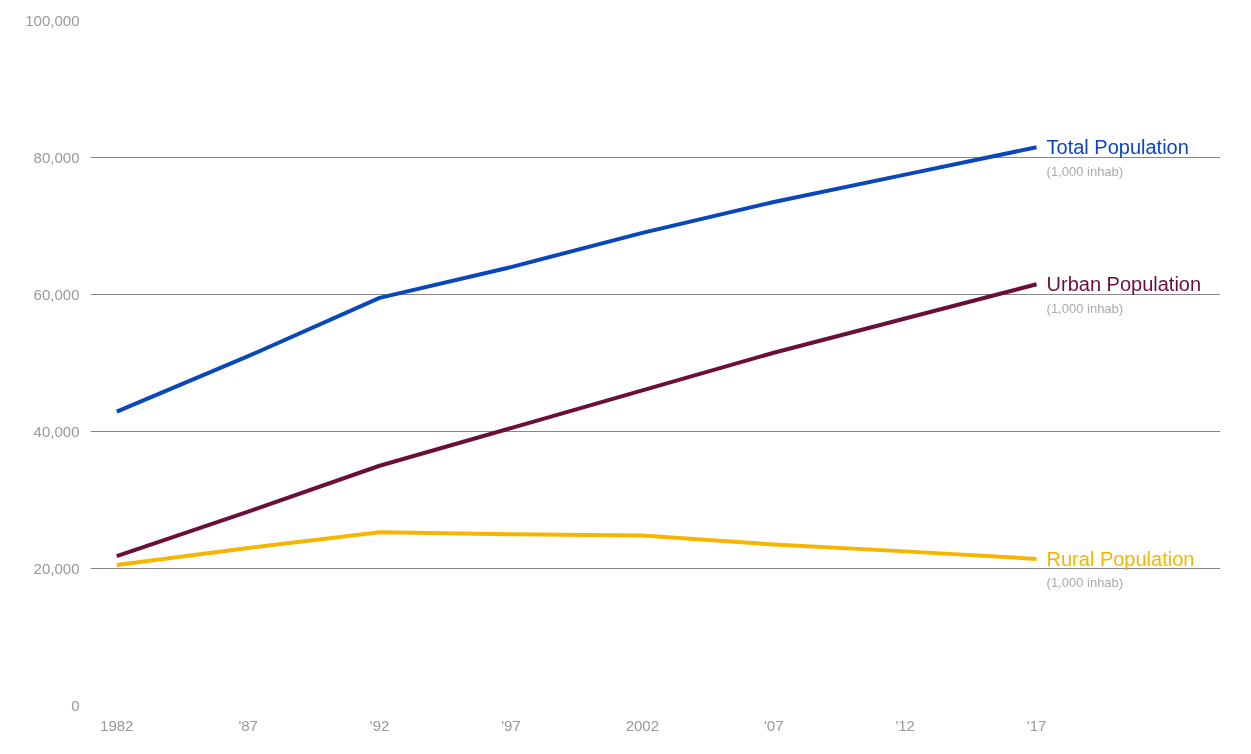 This screenshot has height=754, width=1251. What do you see at coordinates (56, 431) in the screenshot?
I see `y-tick-label: 40,000` at bounding box center [56, 431].